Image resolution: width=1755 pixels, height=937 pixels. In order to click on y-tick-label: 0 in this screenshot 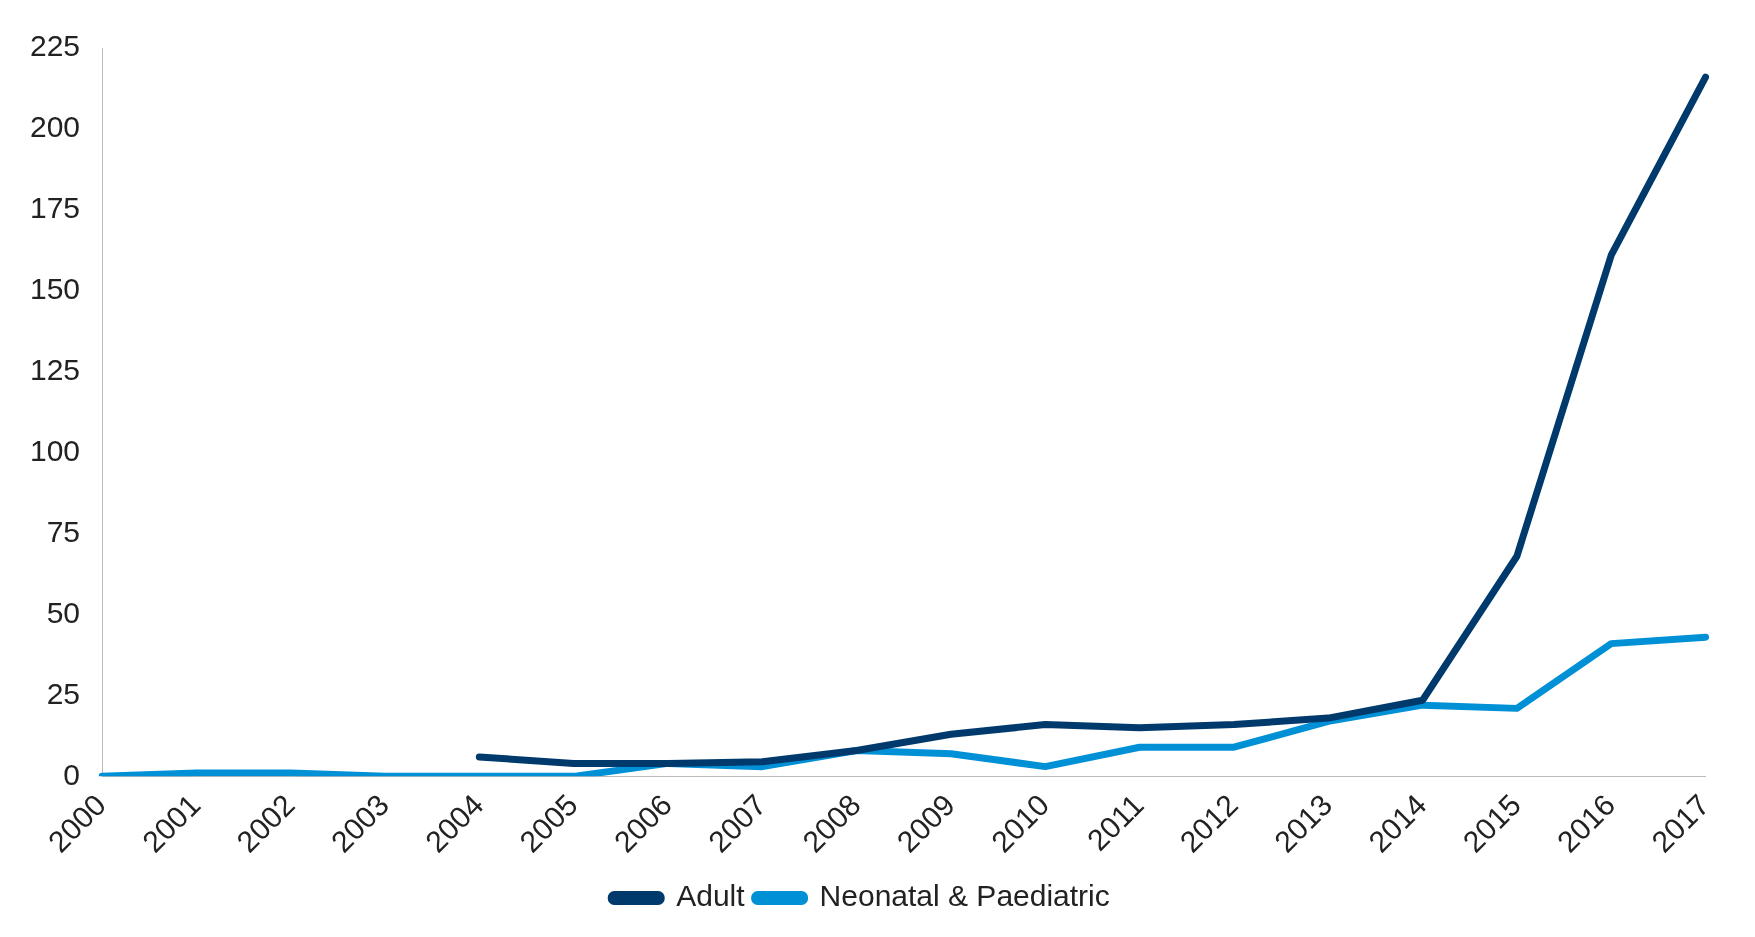, I will do `click(72, 774)`.